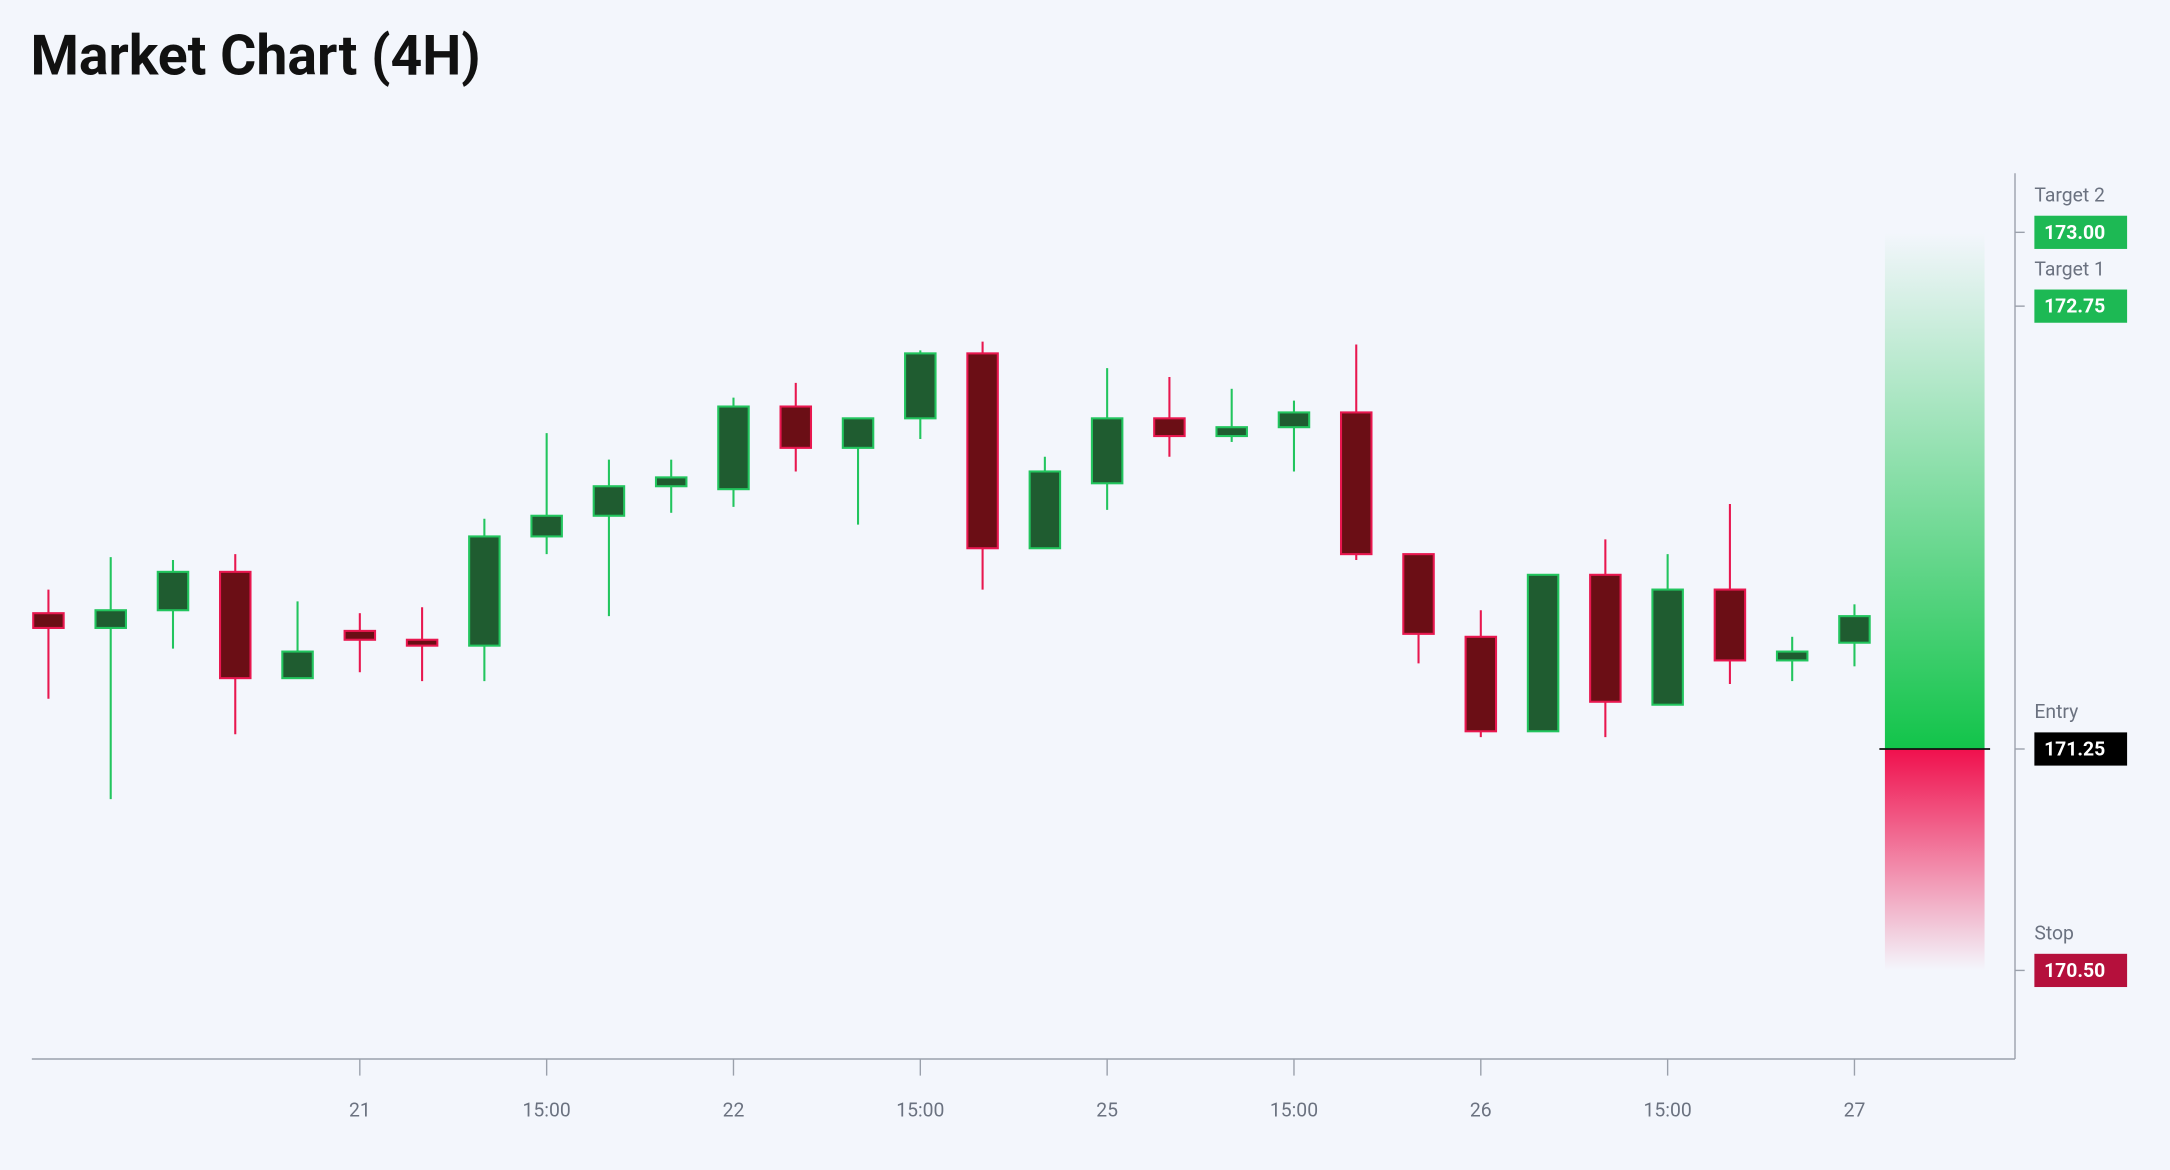 This screenshot has width=2170, height=1170. What do you see at coordinates (2074, 970) in the screenshot?
I see `level-label: 170.50` at bounding box center [2074, 970].